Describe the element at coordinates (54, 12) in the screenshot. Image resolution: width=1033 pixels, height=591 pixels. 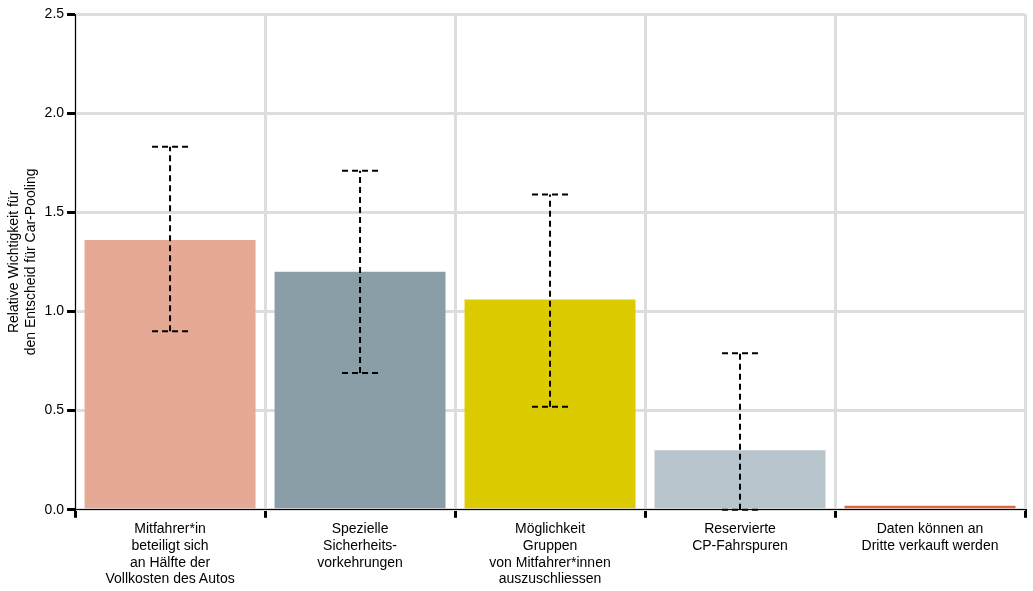
I see `y-tick-label: 2.5` at that location.